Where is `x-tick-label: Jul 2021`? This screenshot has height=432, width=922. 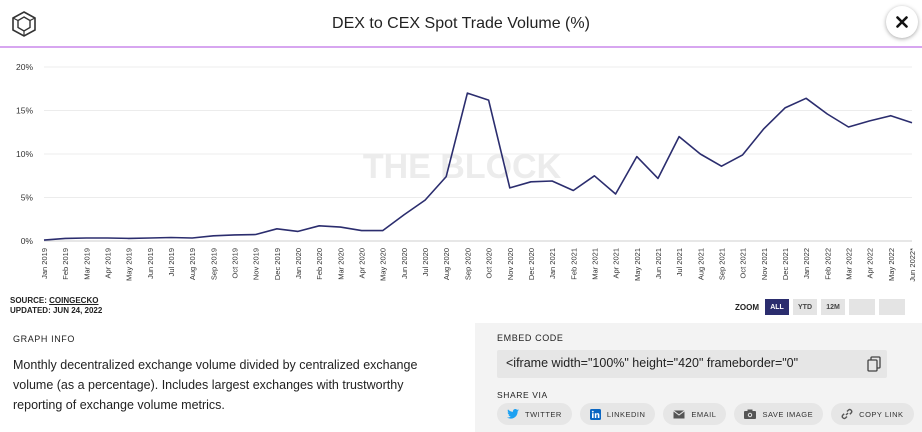
x-tick-label: Jul 2021 is located at coordinates (679, 262).